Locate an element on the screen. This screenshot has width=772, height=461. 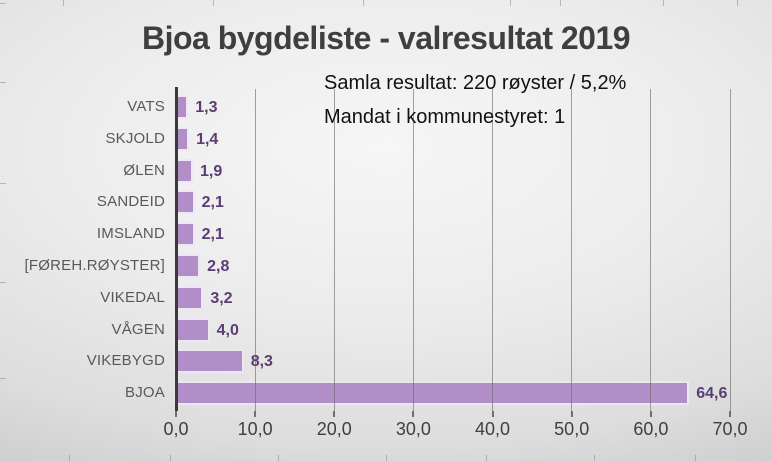
category-label: ØLEN is located at coordinates (144, 170).